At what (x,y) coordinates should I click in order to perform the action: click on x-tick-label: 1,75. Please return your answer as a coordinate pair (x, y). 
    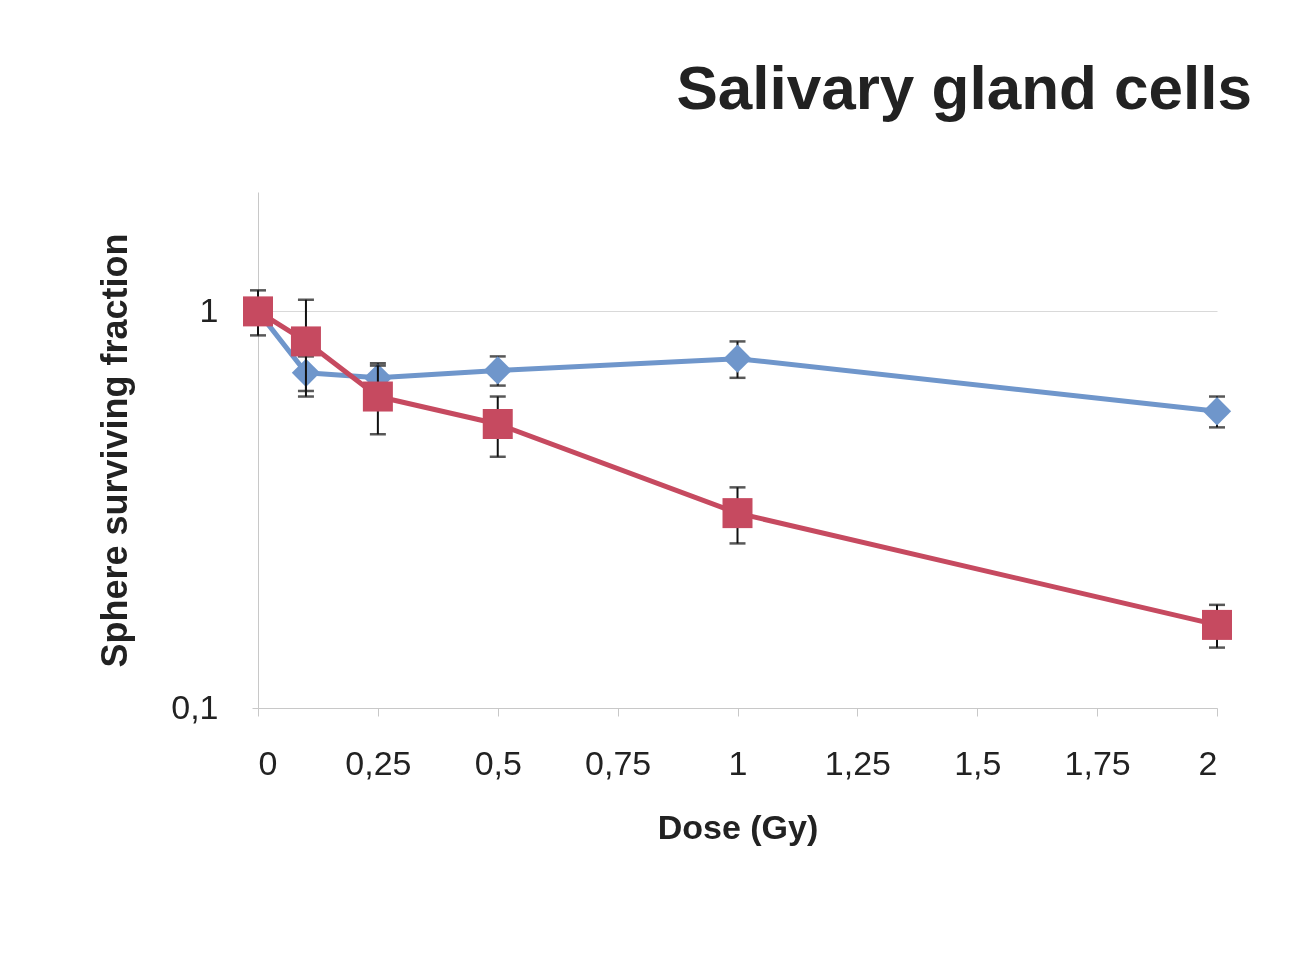
    Looking at the image, I should click on (1097, 762).